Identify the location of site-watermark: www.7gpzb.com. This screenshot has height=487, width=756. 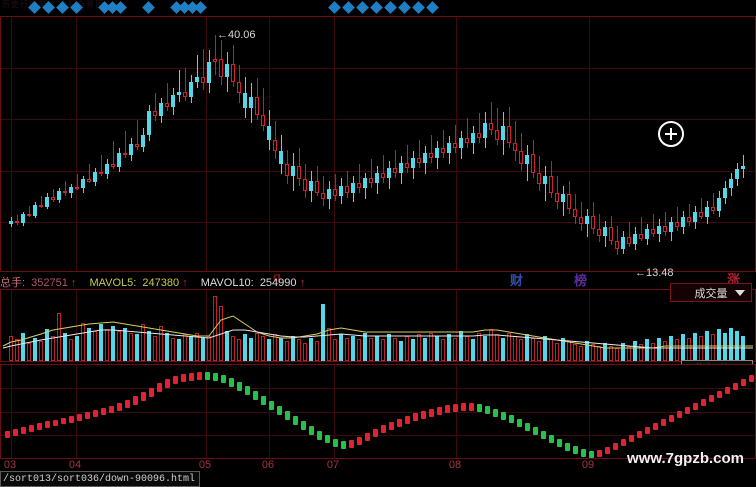
(685, 458).